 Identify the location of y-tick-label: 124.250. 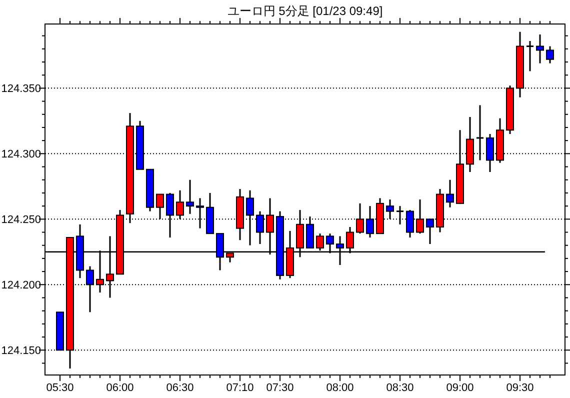
(21, 220).